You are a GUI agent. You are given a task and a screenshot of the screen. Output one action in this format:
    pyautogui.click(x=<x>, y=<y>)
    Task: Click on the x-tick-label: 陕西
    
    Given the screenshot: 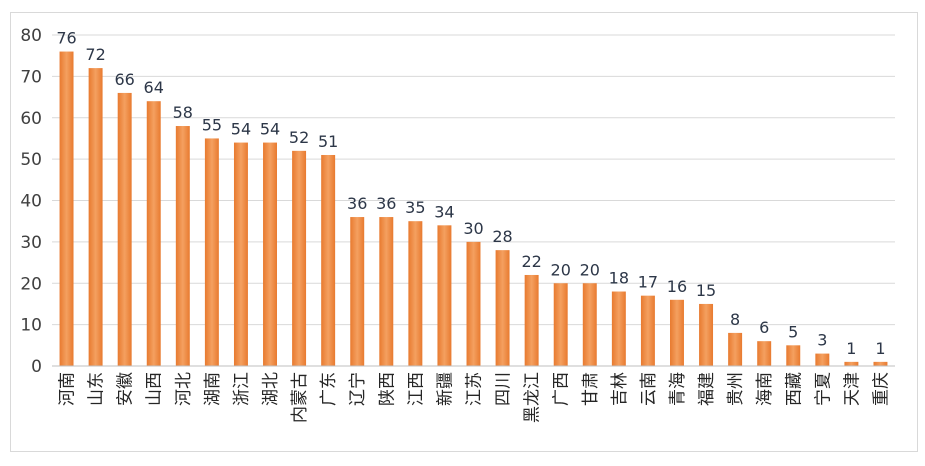 What is the action you would take?
    pyautogui.click(x=387, y=389)
    